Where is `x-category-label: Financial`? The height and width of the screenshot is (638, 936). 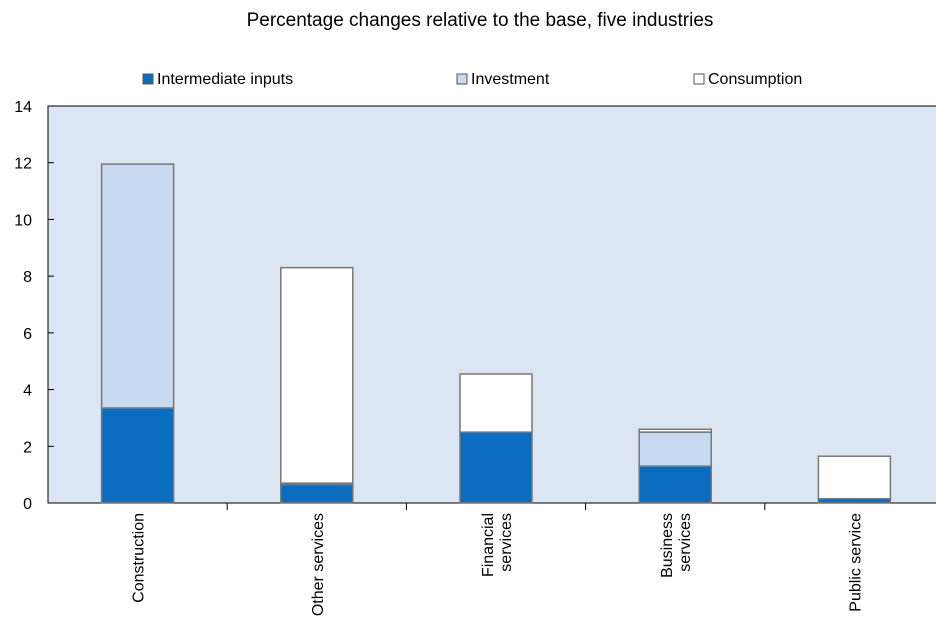 x-category-label: Financial is located at coordinates (488, 545).